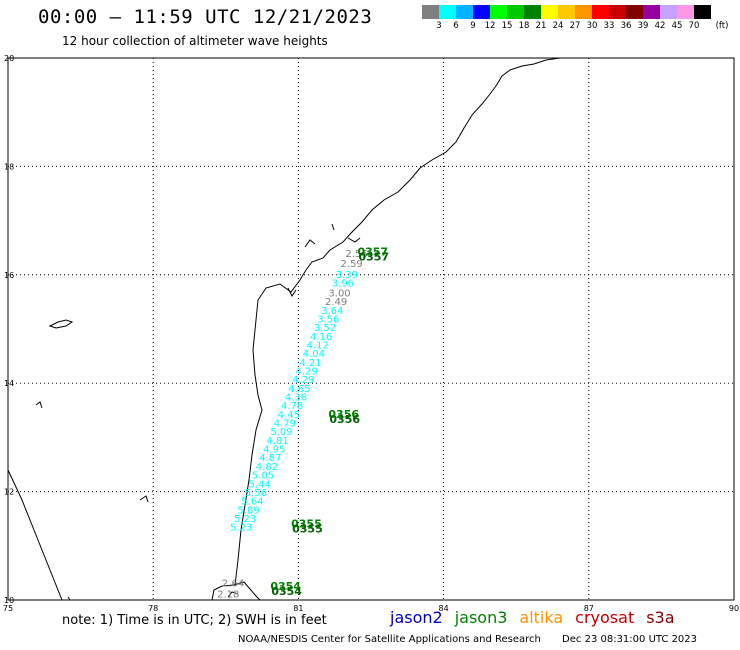 The image size is (740, 650). I want to click on legend-label: 39, so click(643, 26).